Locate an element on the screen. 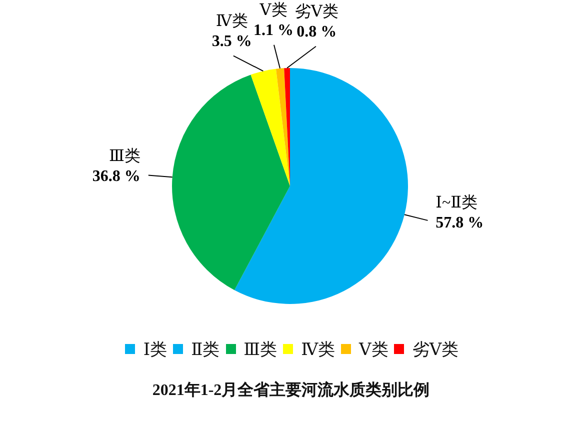  slice-label: Ⅴ类 is located at coordinates (273, 9).